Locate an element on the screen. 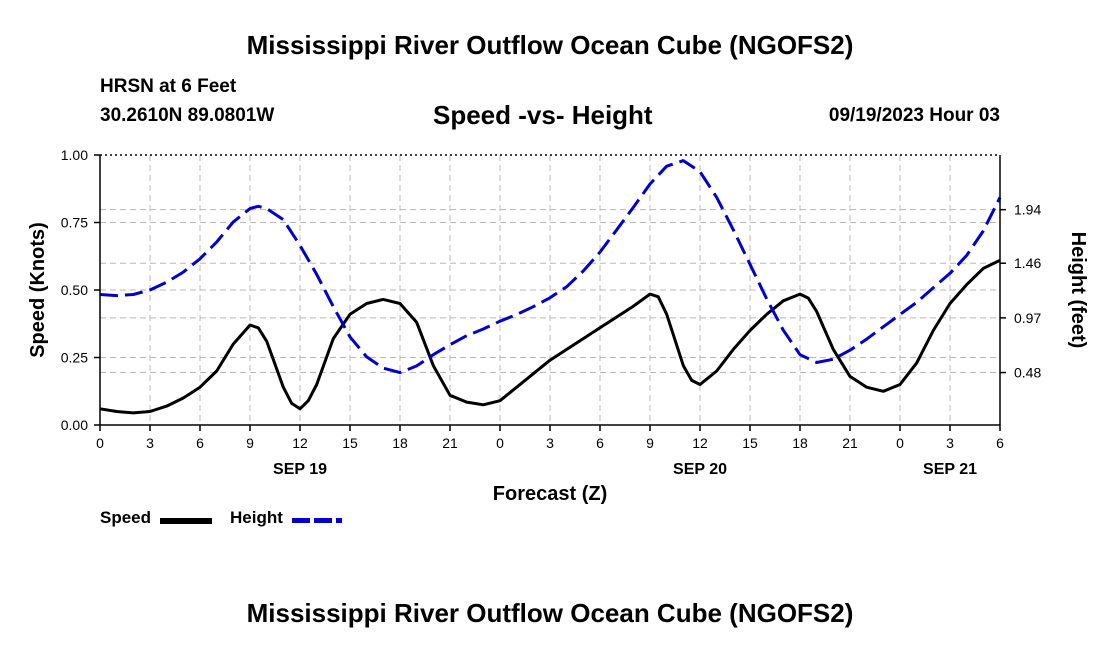  forecast-datetime: 09/19/2023 Hour 03 is located at coordinates (914, 115).